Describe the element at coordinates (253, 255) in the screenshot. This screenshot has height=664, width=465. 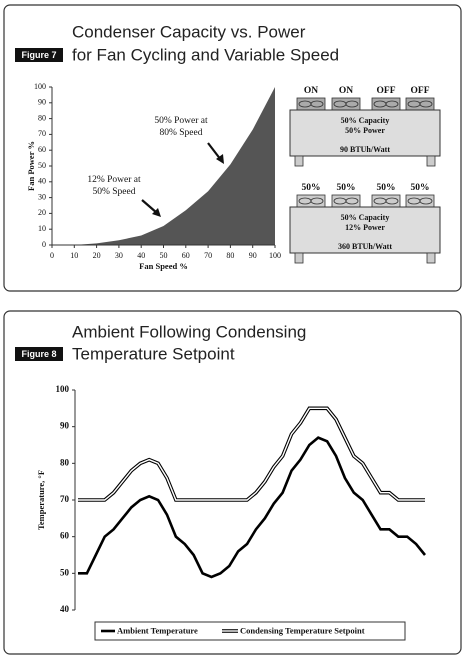
I see `x-tick-label: 90` at that location.